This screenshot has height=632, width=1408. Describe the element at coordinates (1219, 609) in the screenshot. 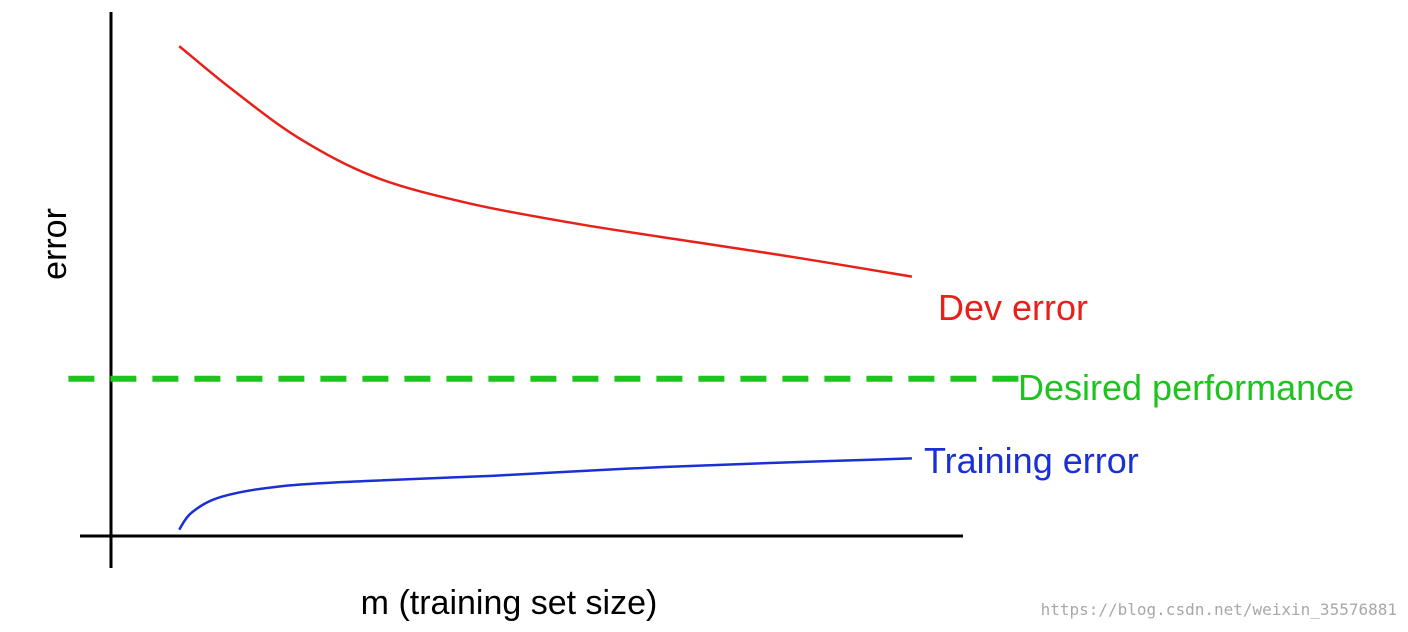

I see `watermark: https://blog.csdn.net/weixin_35576881` at that location.